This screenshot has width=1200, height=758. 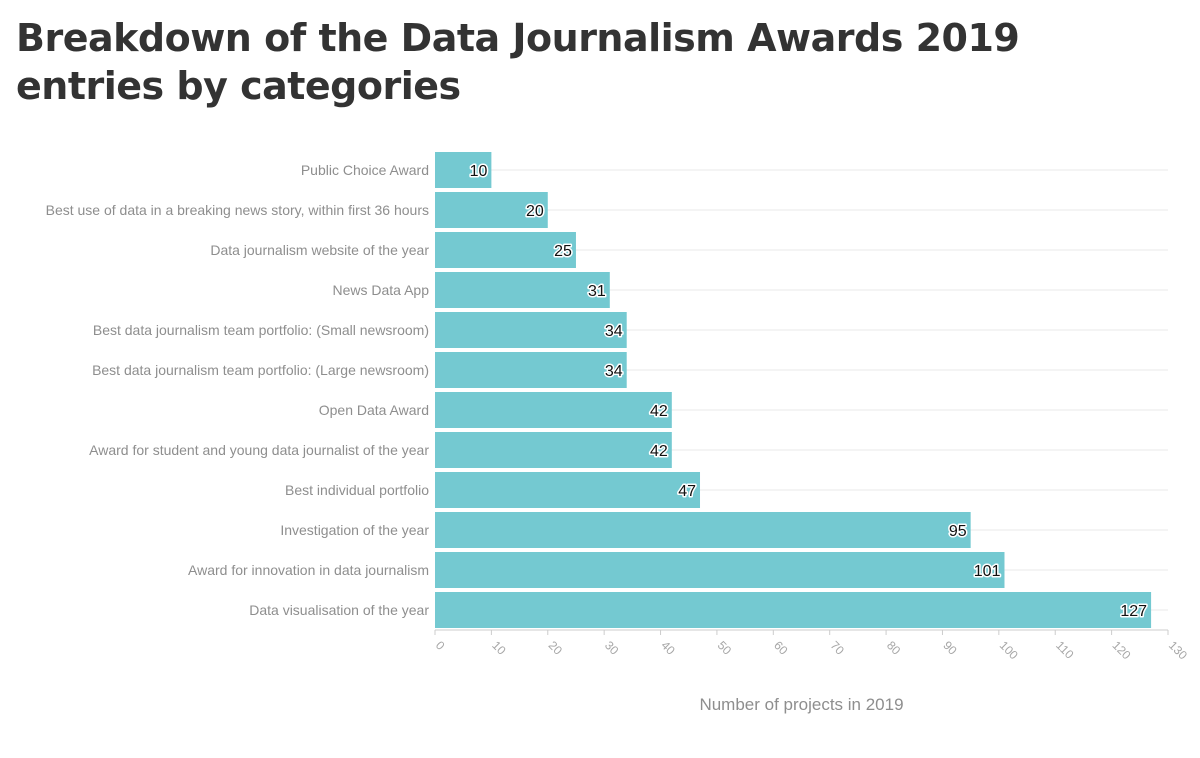 What do you see at coordinates (1178, 650) in the screenshot?
I see `x-tick-label: 130` at bounding box center [1178, 650].